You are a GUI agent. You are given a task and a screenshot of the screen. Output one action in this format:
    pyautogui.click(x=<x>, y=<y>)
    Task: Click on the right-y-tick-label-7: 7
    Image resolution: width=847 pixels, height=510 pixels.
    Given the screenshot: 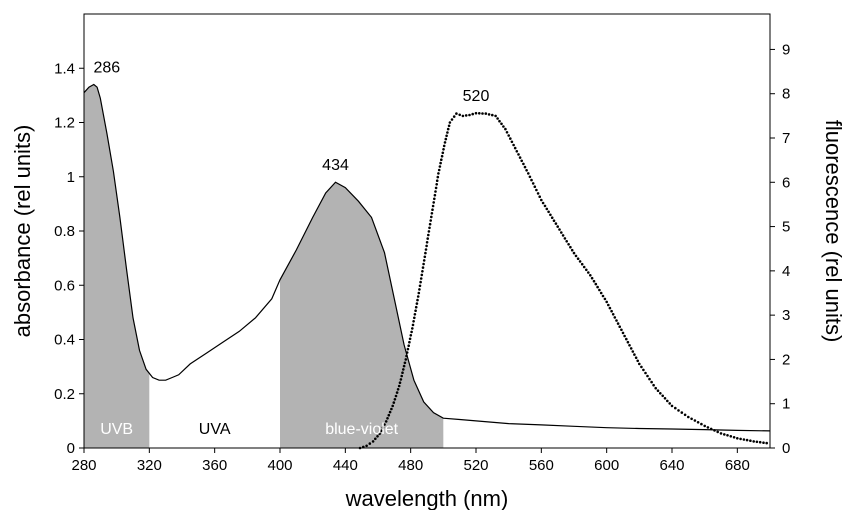 What is the action you would take?
    pyautogui.click(x=786, y=138)
    